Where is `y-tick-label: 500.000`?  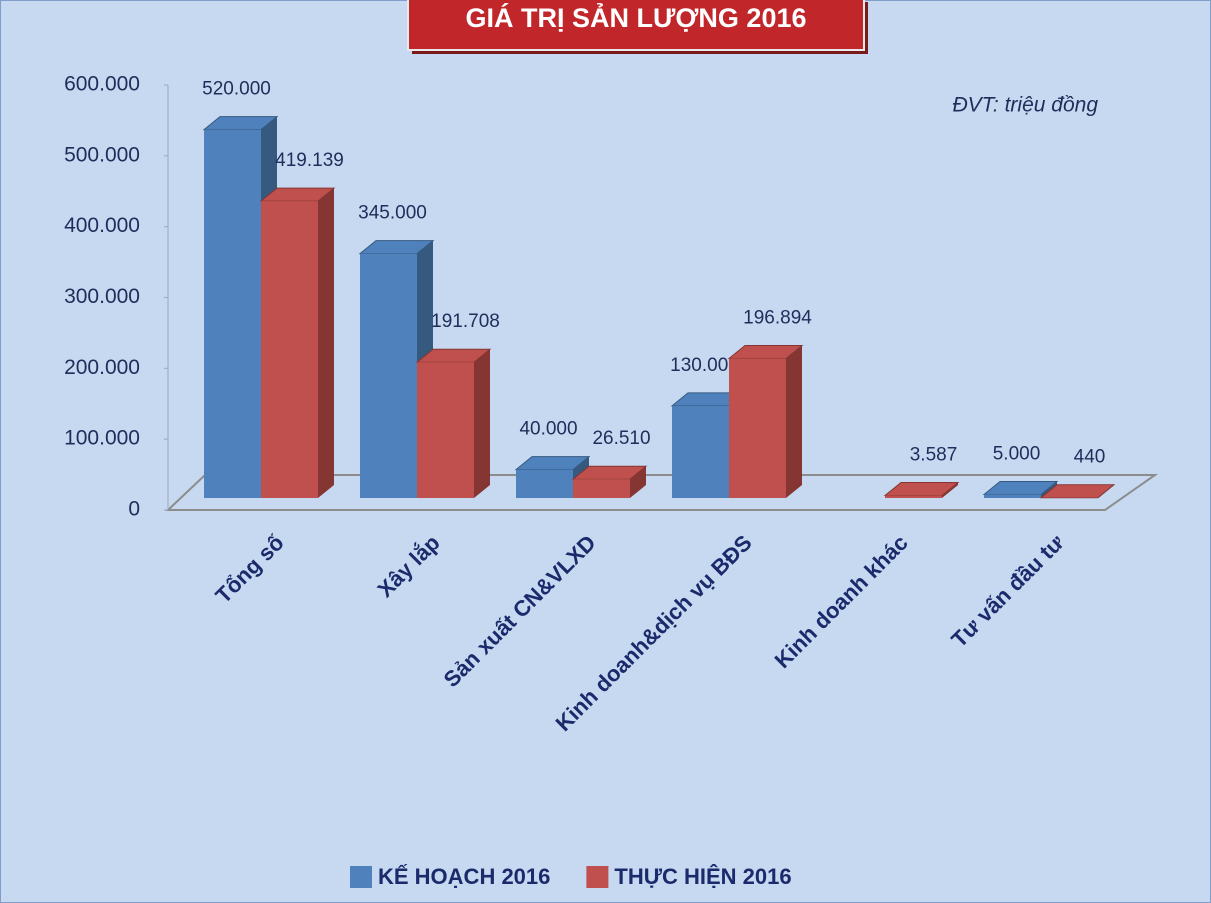 y-tick-label: 500.000 is located at coordinates (102, 154).